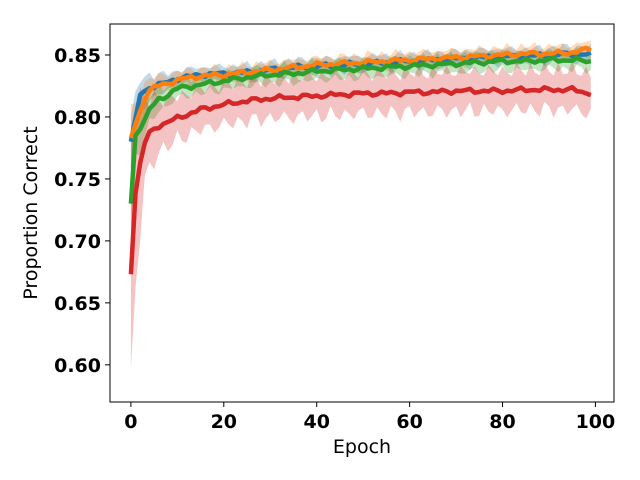 This screenshot has height=480, width=640. I want to click on y-tick-label: 0.70, so click(77, 242).